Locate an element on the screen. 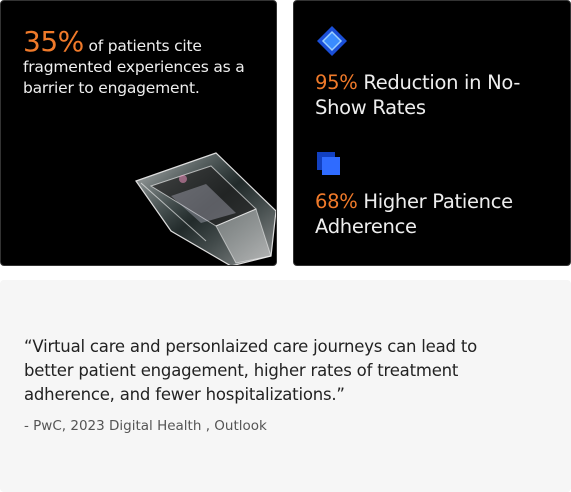  outcome-value: 95% is located at coordinates (336, 82).